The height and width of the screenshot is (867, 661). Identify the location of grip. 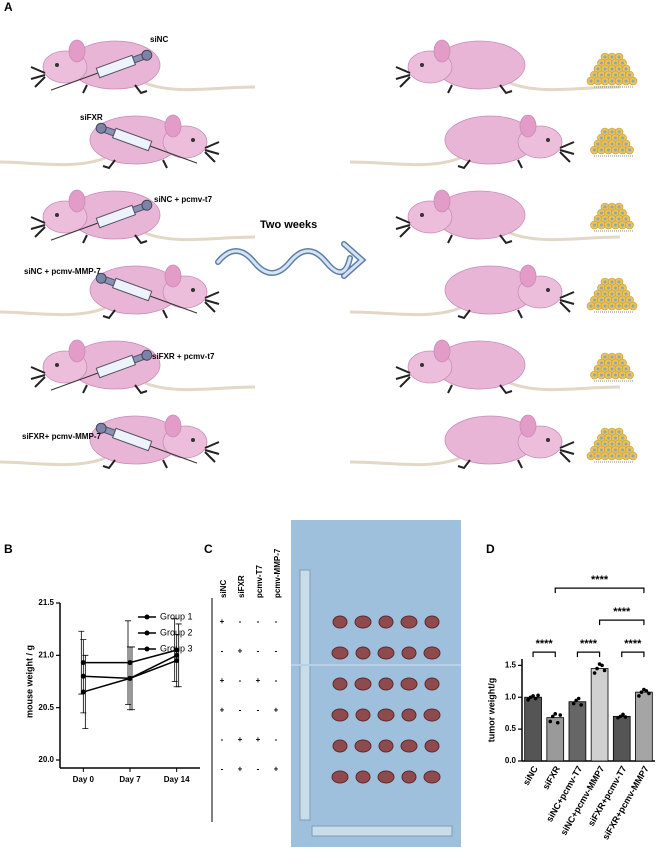
(147, 355).